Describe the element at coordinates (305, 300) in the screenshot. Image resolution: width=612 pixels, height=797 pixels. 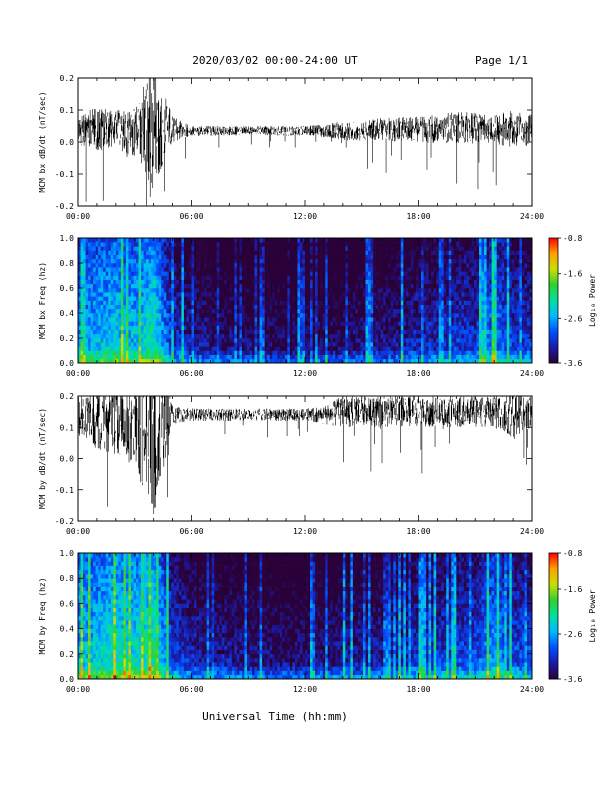
I see `spectrogram-cells` at that location.